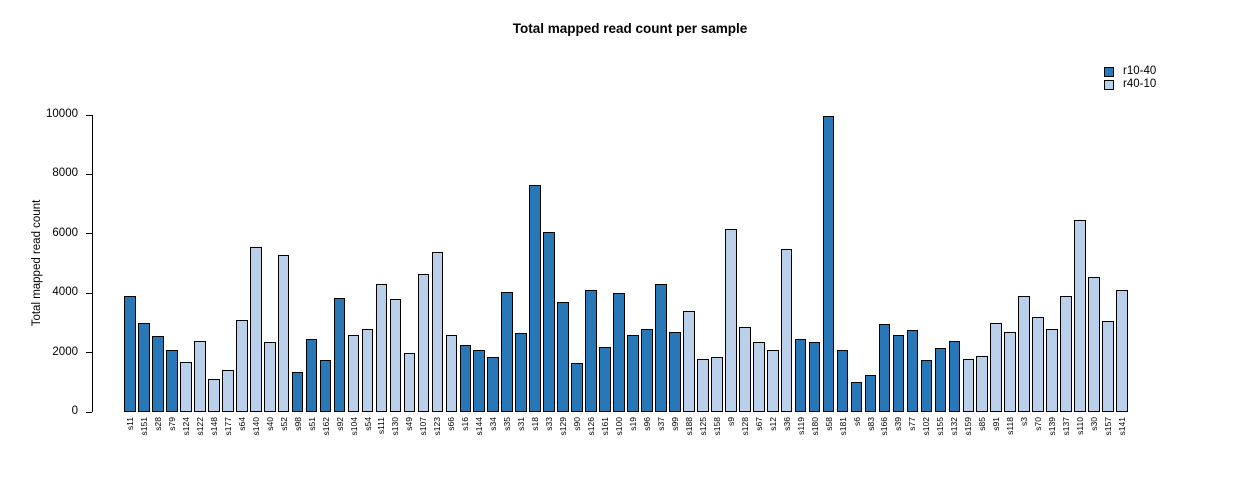  Describe the element at coordinates (954, 376) in the screenshot. I see `bar-s132` at that location.